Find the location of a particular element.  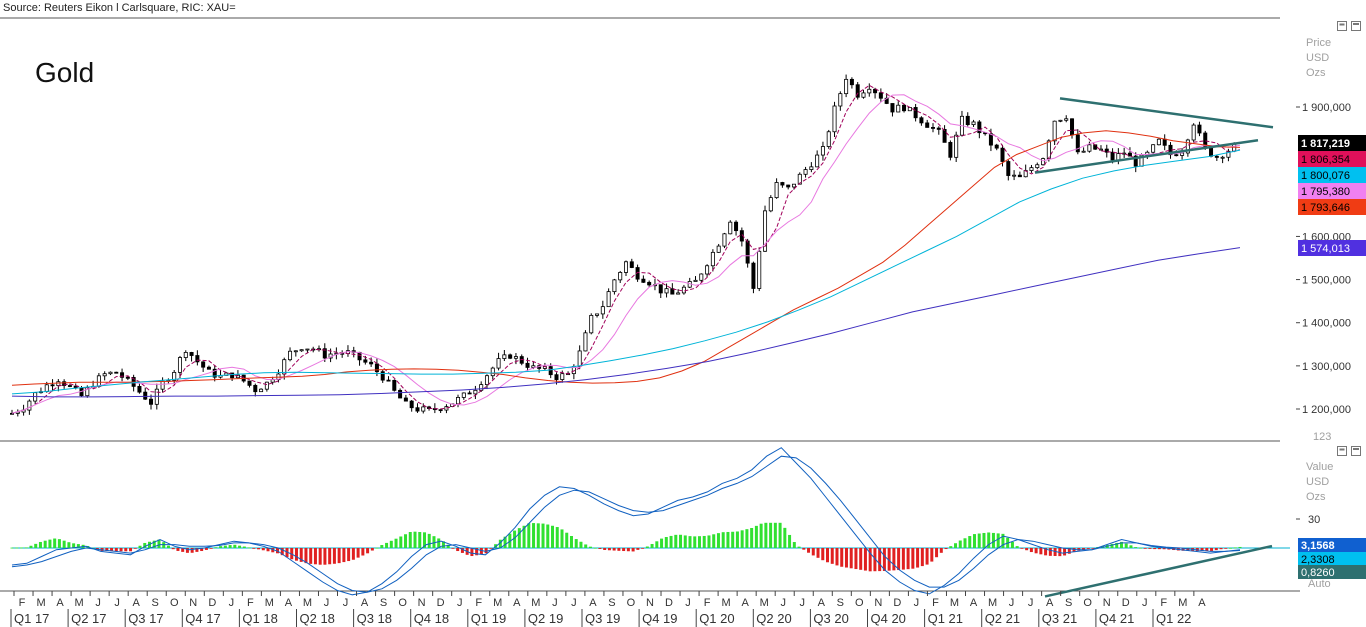

x-quarter-label: Q1 20 is located at coordinates (716, 618).